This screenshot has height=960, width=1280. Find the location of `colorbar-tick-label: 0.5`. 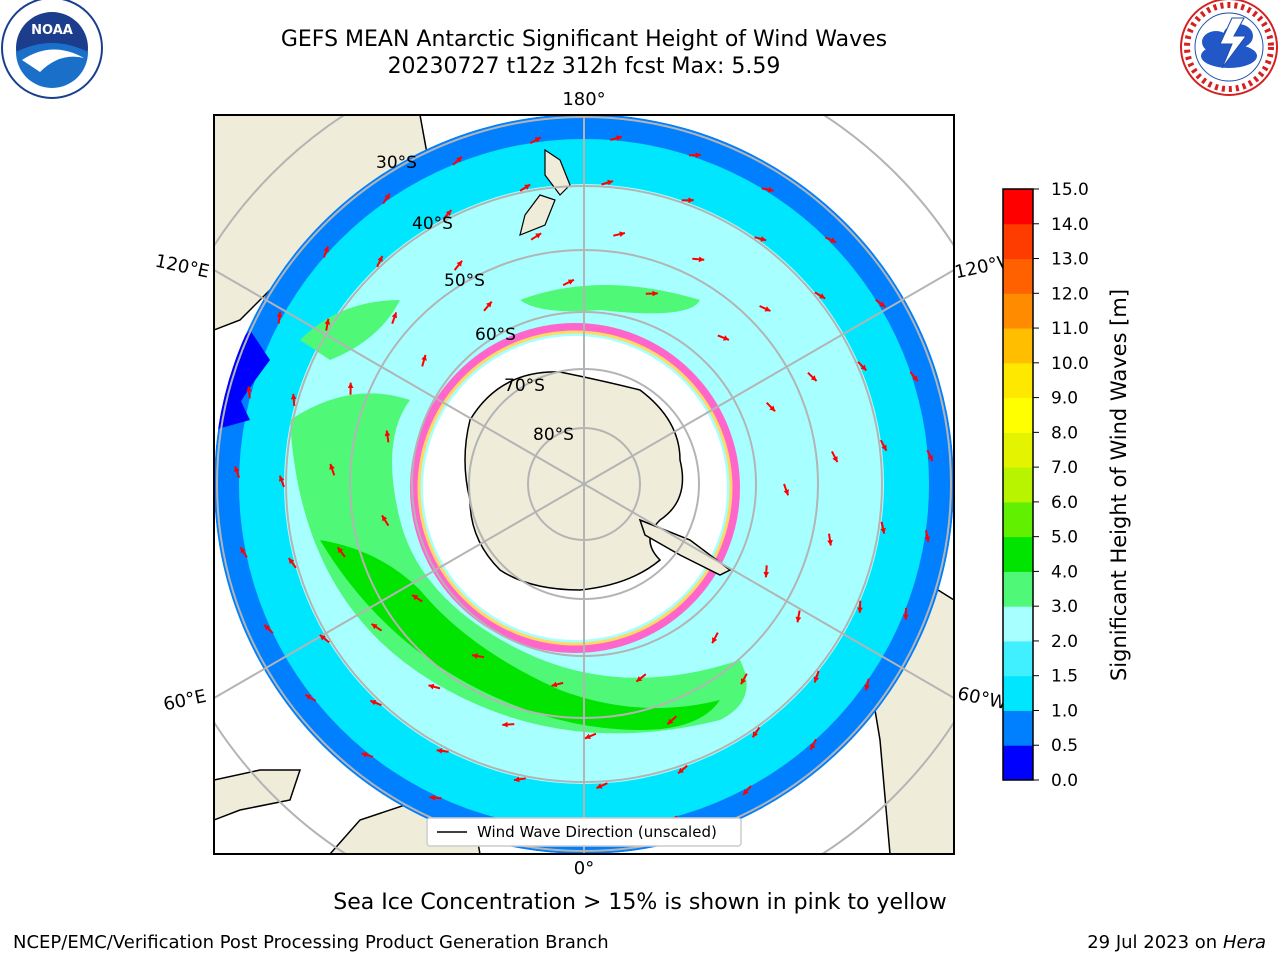

colorbar-tick-label: 0.5 is located at coordinates (1064, 746).